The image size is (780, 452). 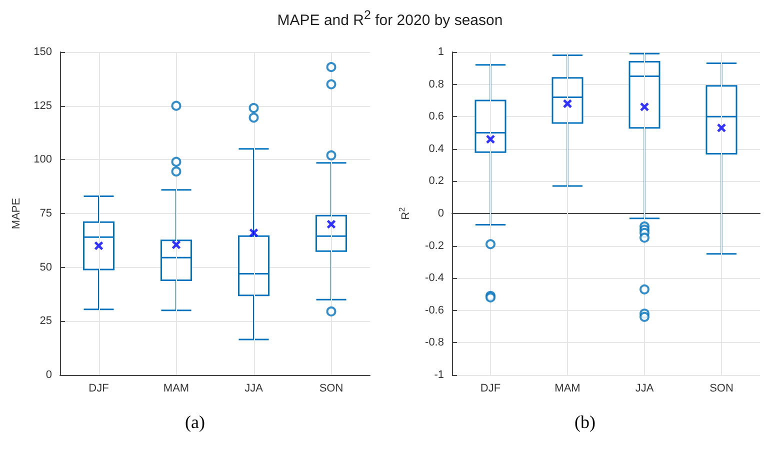 What do you see at coordinates (434, 310) in the screenshot?
I see `y-tick-label: -0.6` at bounding box center [434, 310].